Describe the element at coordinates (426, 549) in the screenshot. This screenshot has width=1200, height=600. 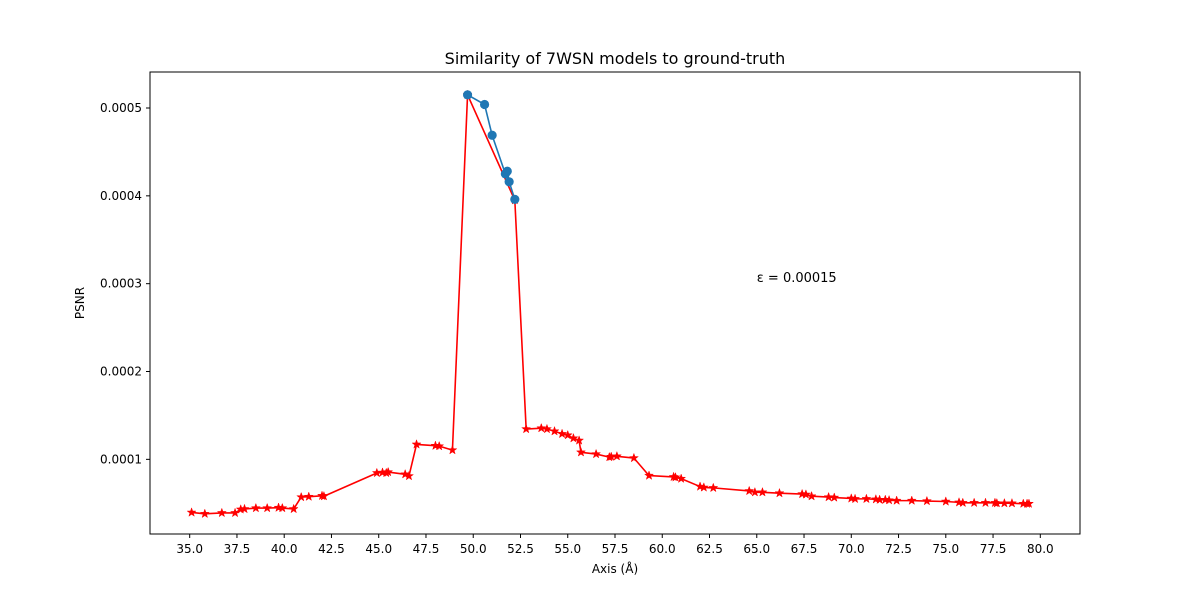
I see `x-tick-label: 47.5` at that location.